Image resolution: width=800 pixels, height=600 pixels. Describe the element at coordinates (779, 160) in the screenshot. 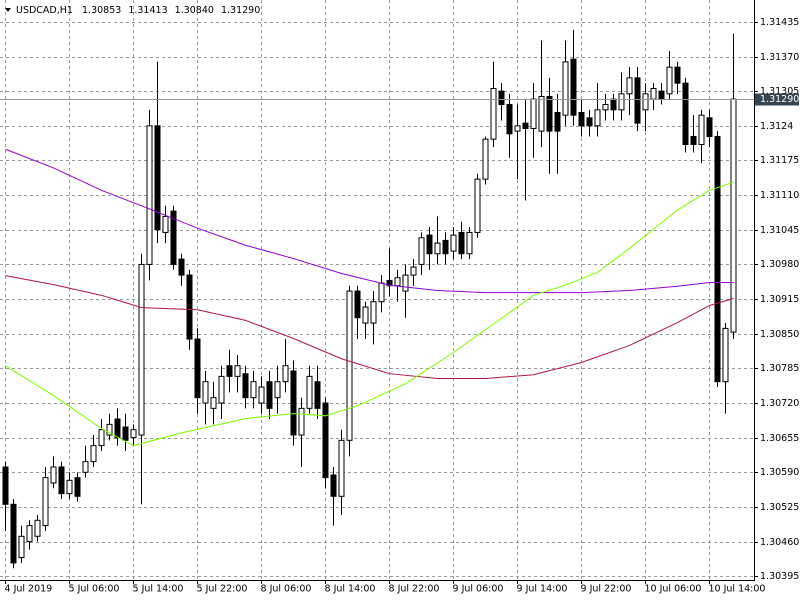

I see `y-tick-label: 1.31175` at that location.